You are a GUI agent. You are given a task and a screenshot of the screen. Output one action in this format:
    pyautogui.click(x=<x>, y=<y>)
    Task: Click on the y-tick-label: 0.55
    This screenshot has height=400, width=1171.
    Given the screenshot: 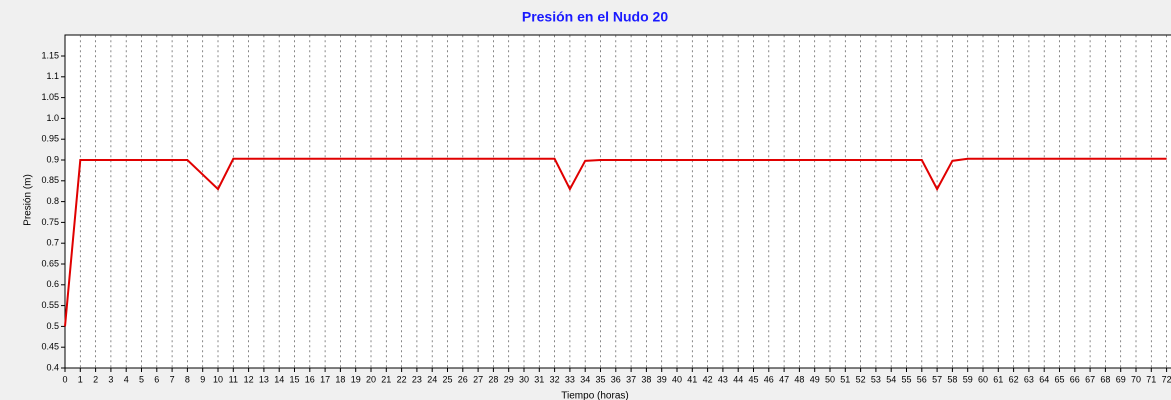 What is the action you would take?
    pyautogui.click(x=50, y=305)
    